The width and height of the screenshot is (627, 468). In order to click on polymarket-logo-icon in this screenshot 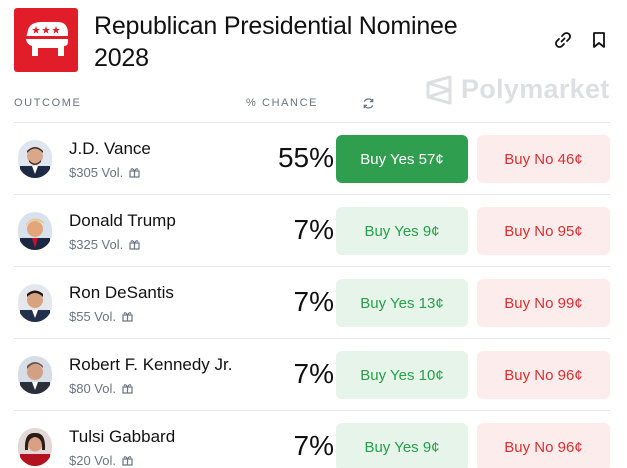, I will do `click(439, 89)`.